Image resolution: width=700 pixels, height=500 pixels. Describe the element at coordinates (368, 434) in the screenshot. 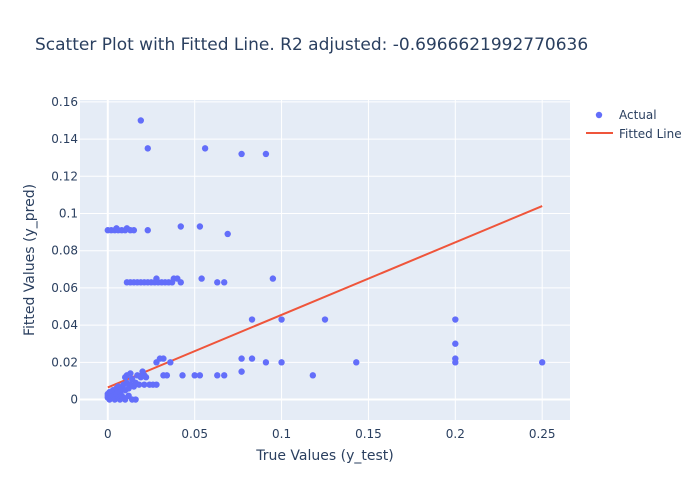

I see `x-tick-label: 0.15` at that location.